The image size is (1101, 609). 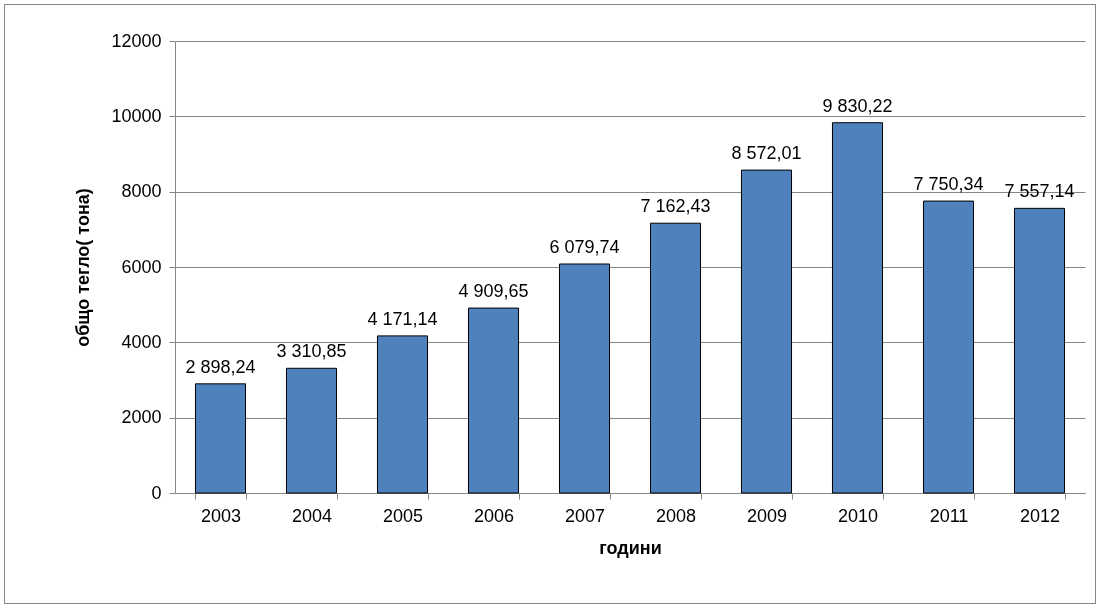 What do you see at coordinates (312, 515) in the screenshot?
I see `x-tick-label: 2004` at bounding box center [312, 515].